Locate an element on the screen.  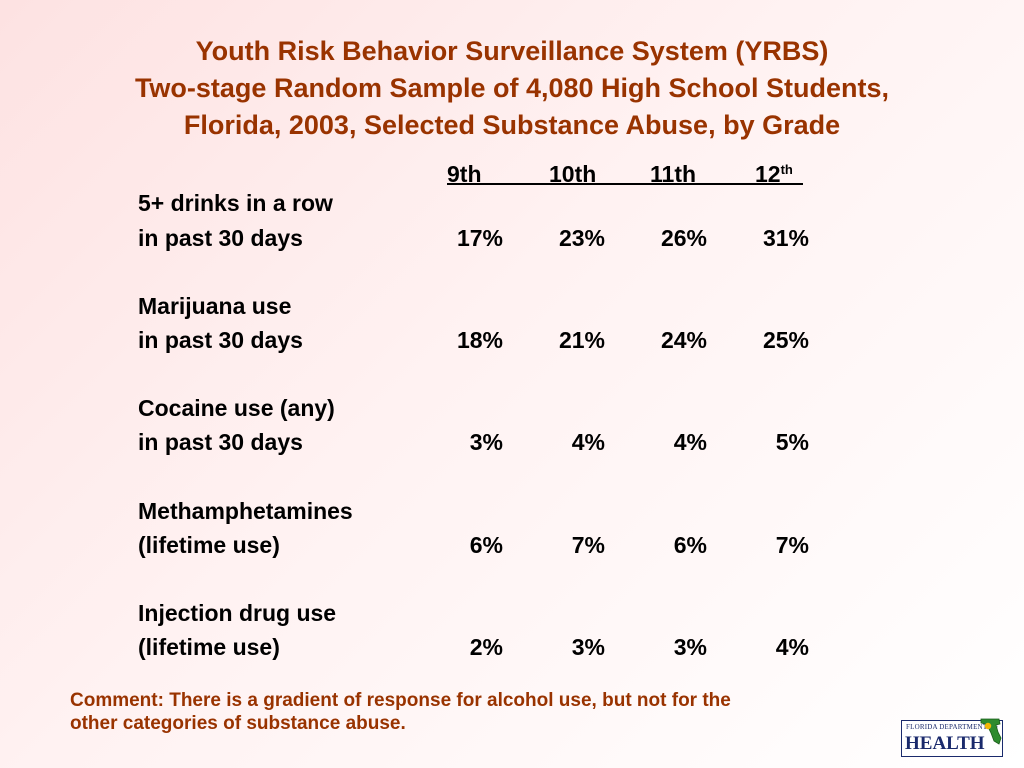
cell-cocaine-11th: 4% is located at coordinates (690, 442).